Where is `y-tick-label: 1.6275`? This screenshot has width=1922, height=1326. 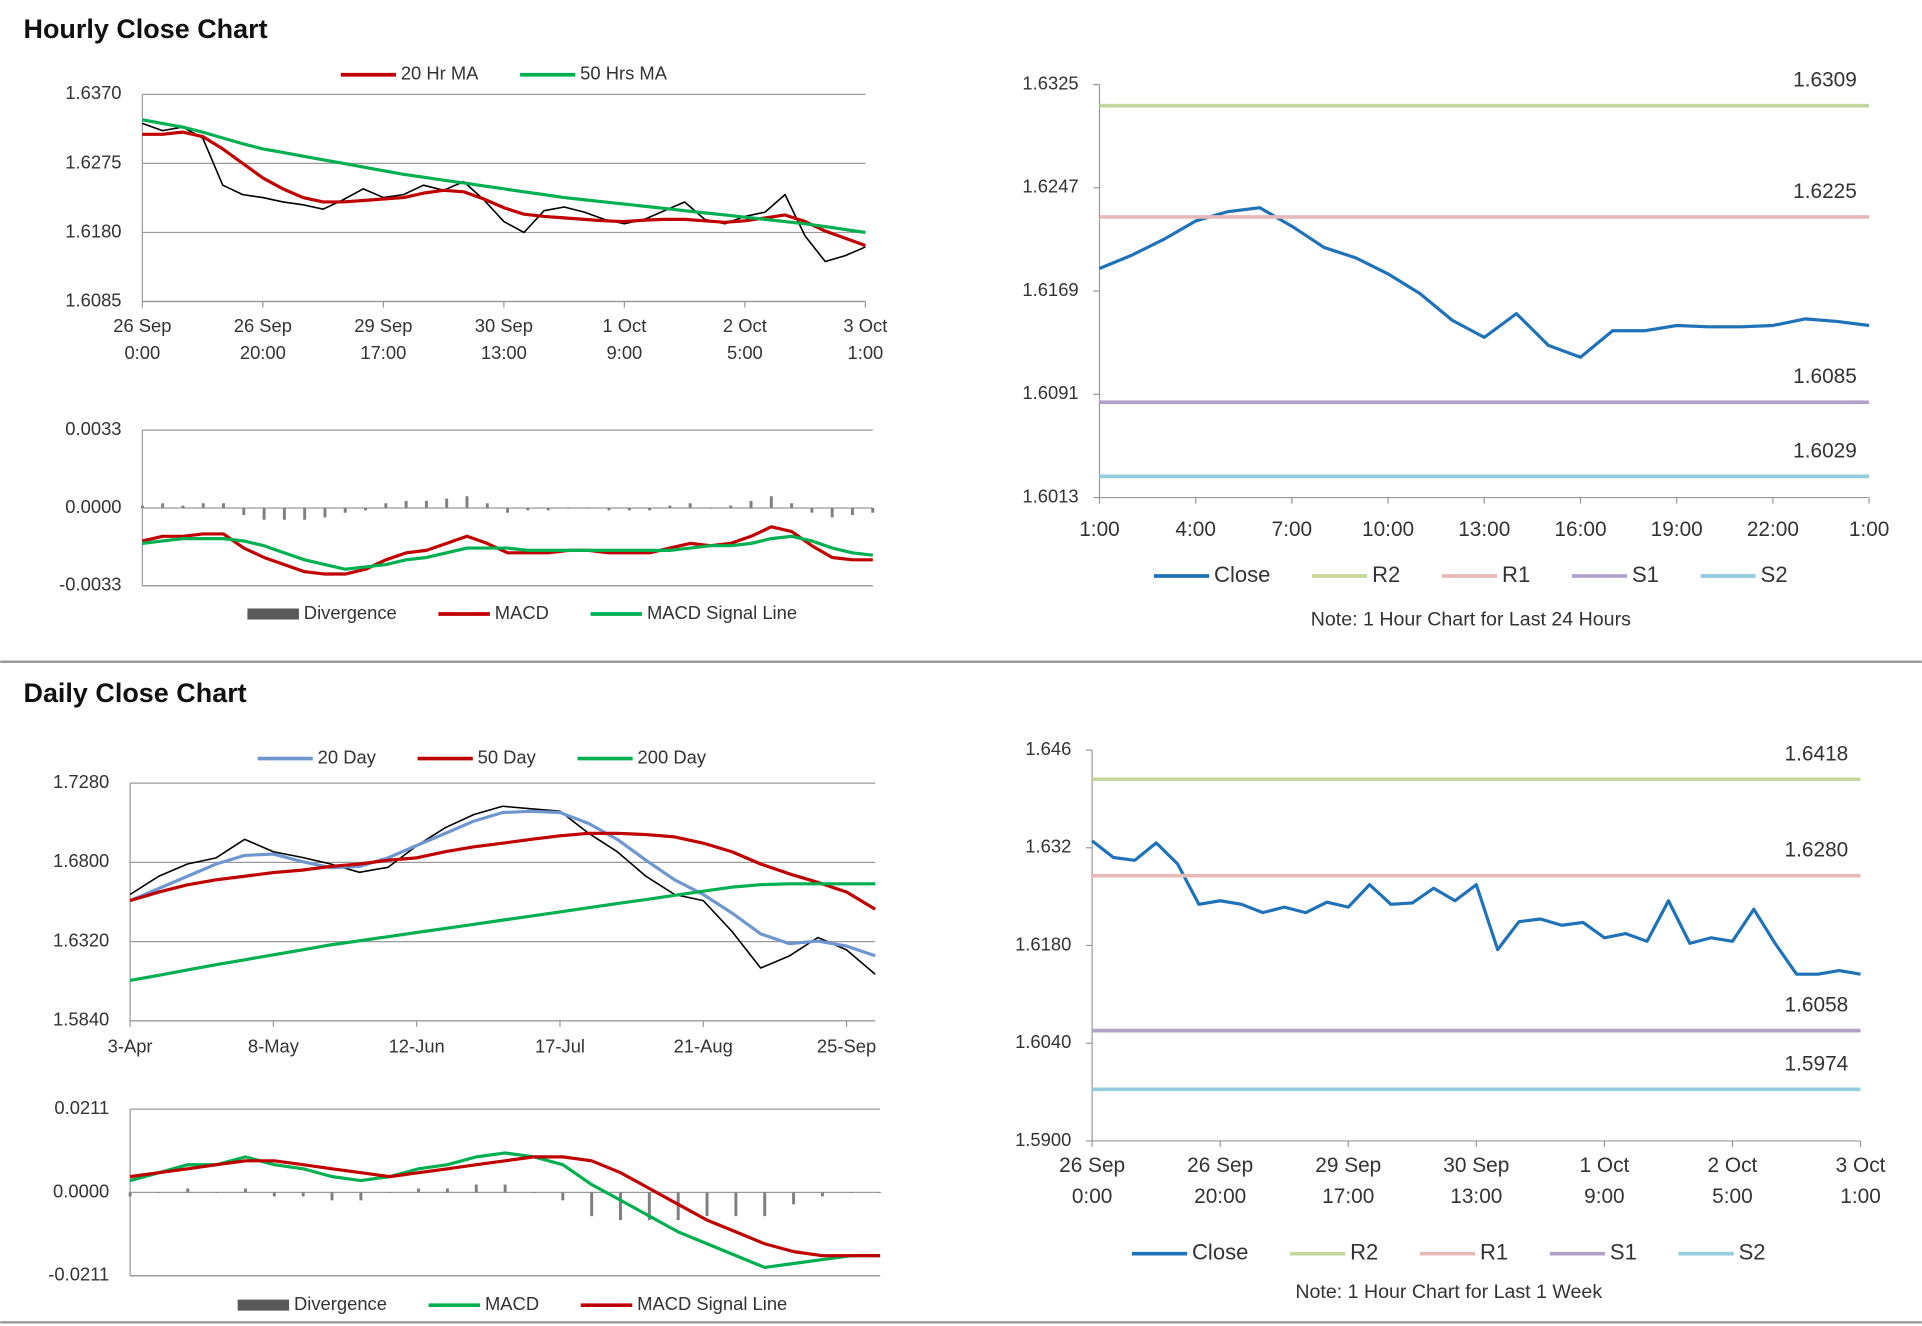
y-tick-label: 1.6275 is located at coordinates (93, 161).